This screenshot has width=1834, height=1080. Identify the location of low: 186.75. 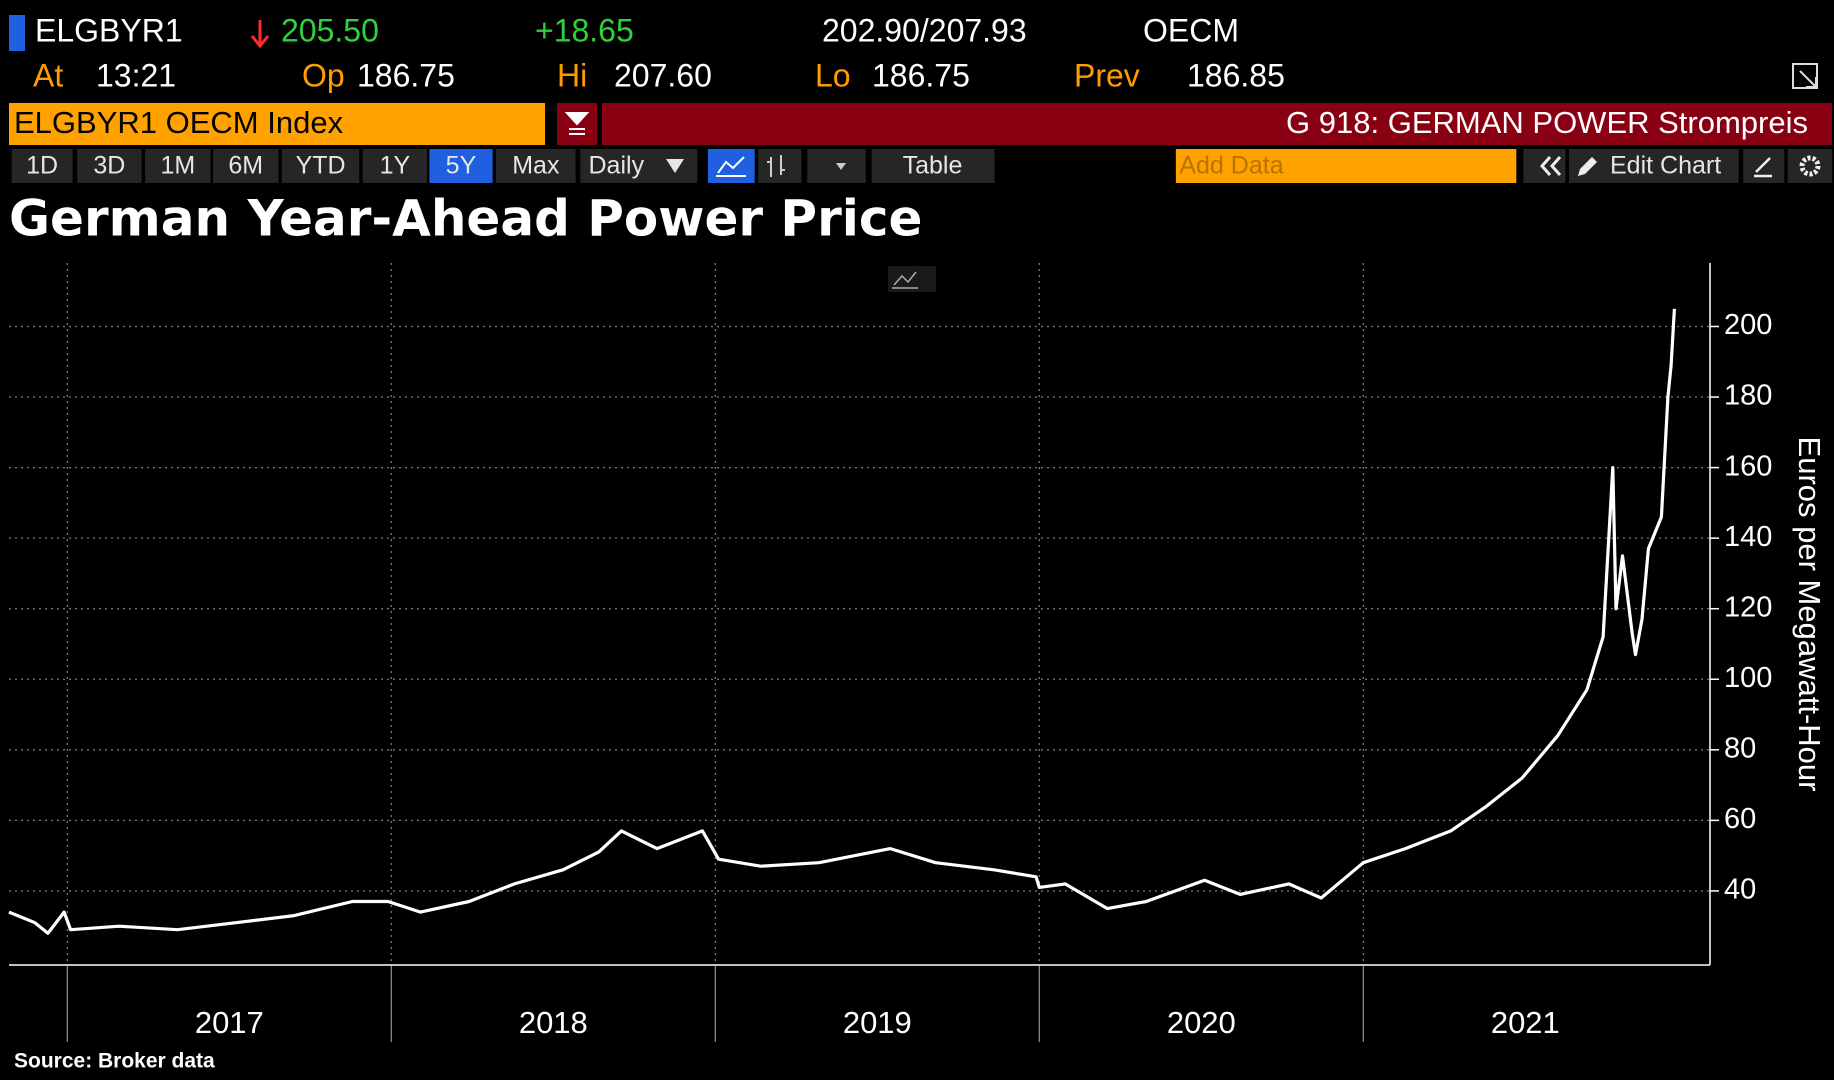
(921, 75).